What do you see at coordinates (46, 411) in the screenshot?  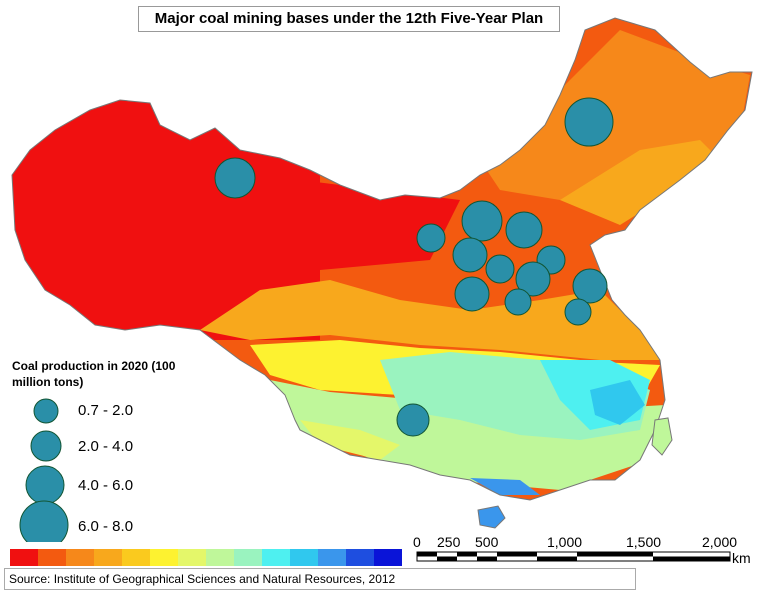 I see `legend-bubble-small` at bounding box center [46, 411].